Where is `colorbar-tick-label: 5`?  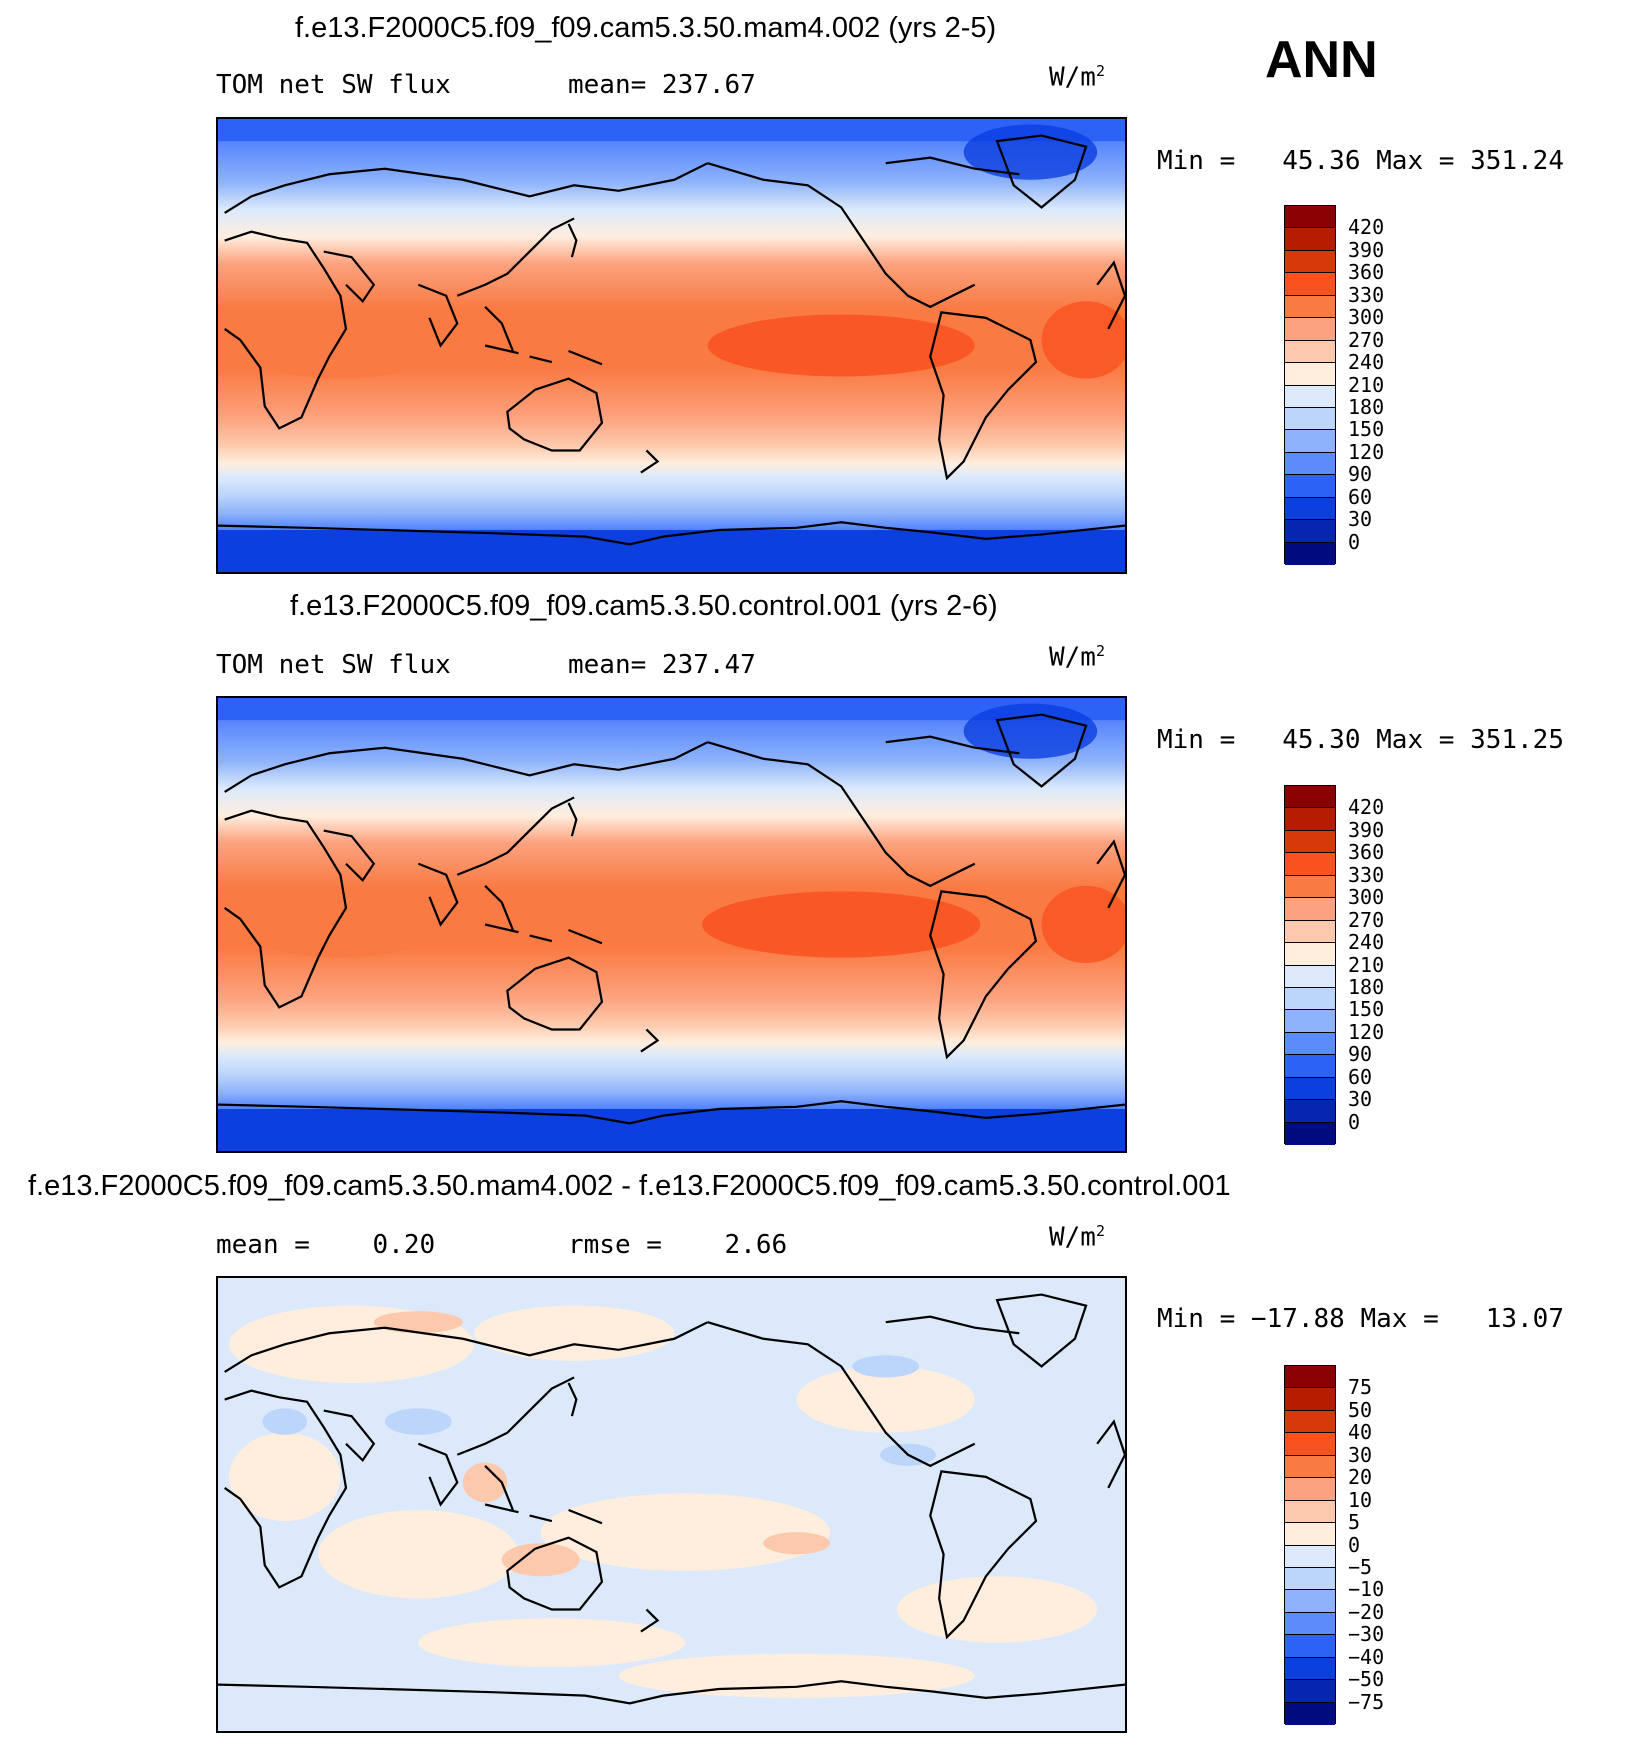 colorbar-tick-label: 5 is located at coordinates (1354, 1522).